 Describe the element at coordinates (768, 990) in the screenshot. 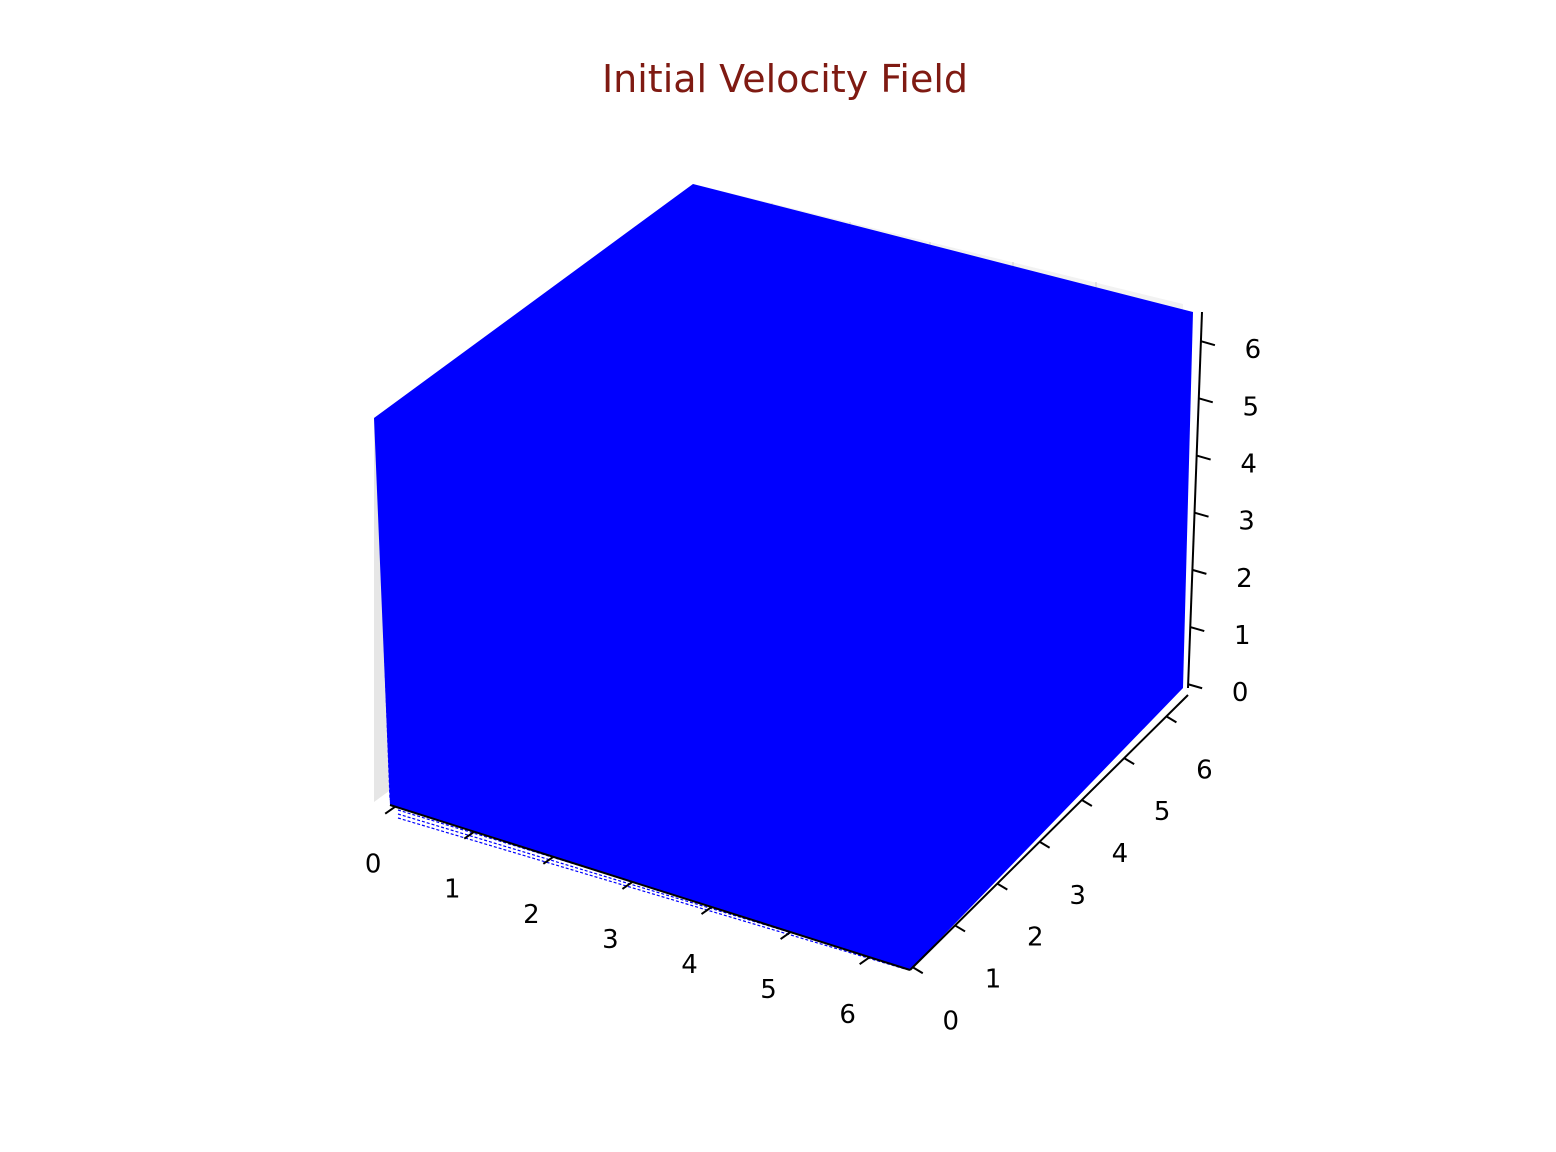

I see `x-tick-label: 5` at that location.